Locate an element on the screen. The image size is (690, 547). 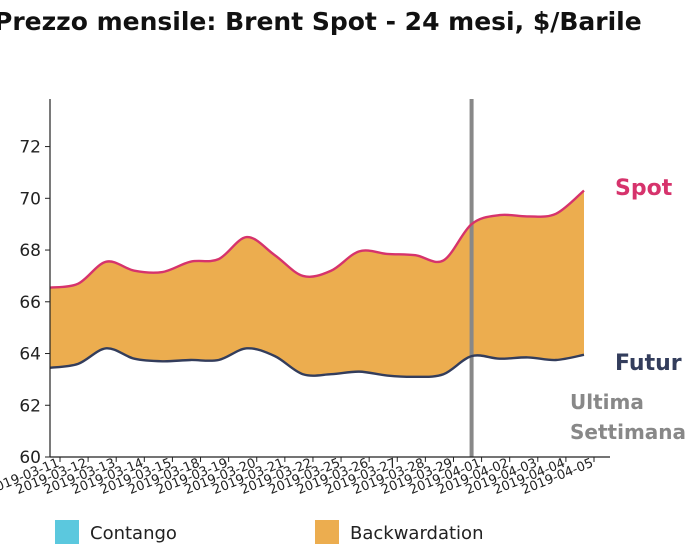
series-line-spot is located at coordinates (317, 239).